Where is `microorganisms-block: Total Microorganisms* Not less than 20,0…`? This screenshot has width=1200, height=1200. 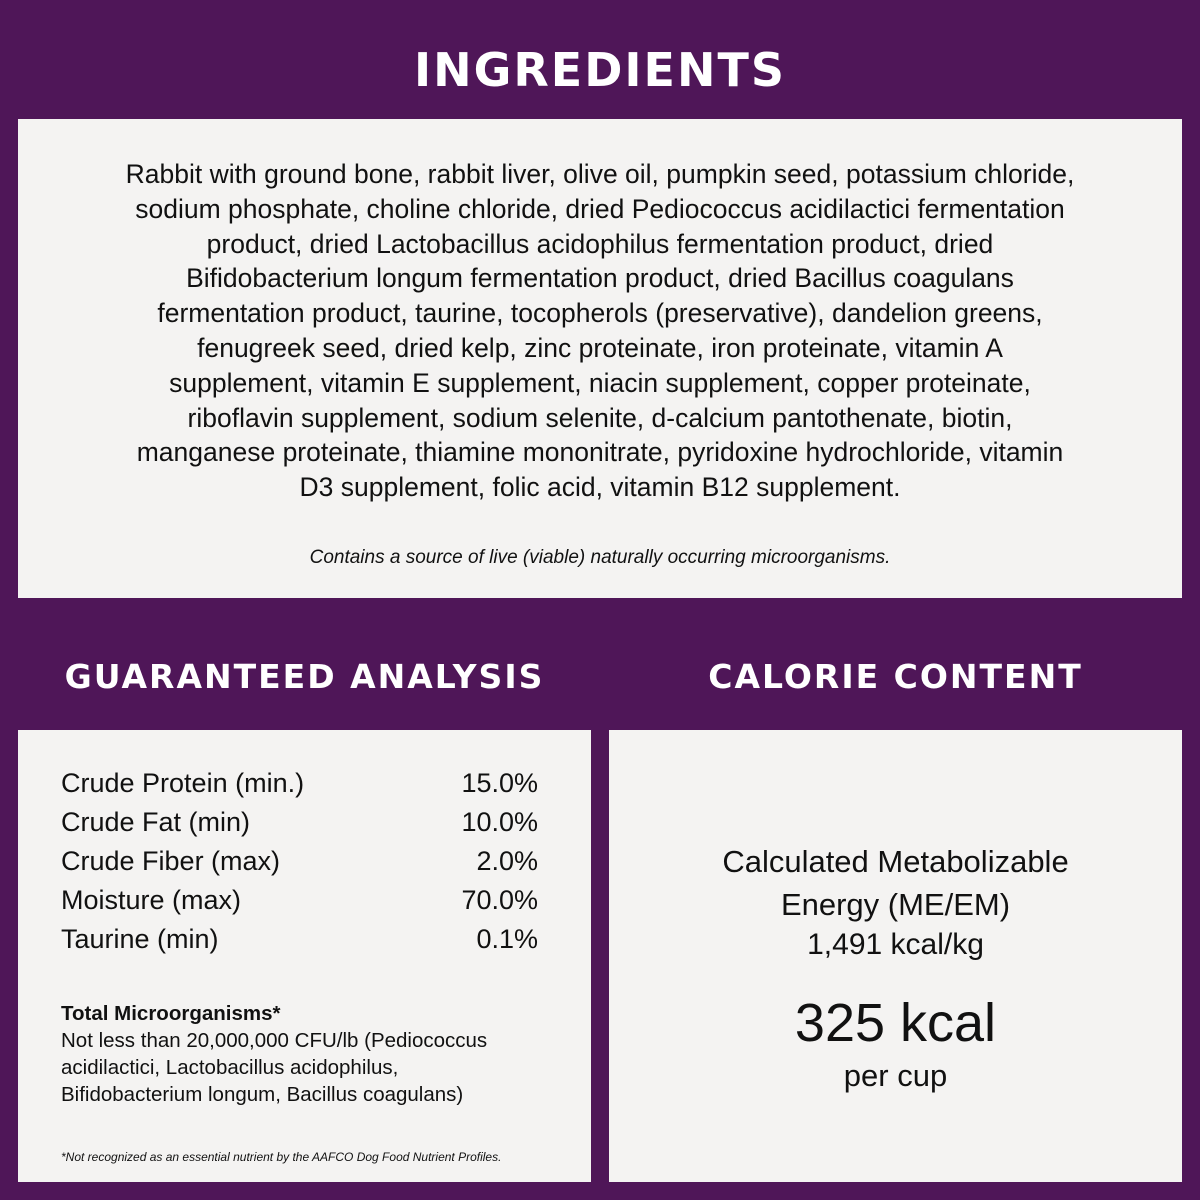 microorganisms-block: Total Microorganisms* Not less than 20,0… is located at coordinates (316, 1054).